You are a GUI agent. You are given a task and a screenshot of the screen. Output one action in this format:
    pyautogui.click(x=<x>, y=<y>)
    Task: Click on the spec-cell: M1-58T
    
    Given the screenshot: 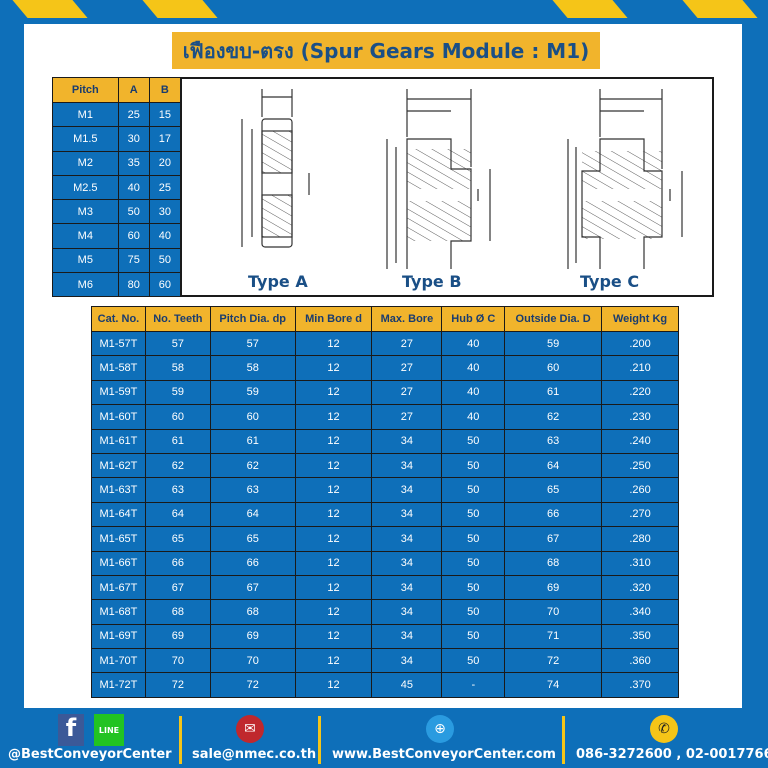 What is the action you would take?
    pyautogui.click(x=118, y=368)
    